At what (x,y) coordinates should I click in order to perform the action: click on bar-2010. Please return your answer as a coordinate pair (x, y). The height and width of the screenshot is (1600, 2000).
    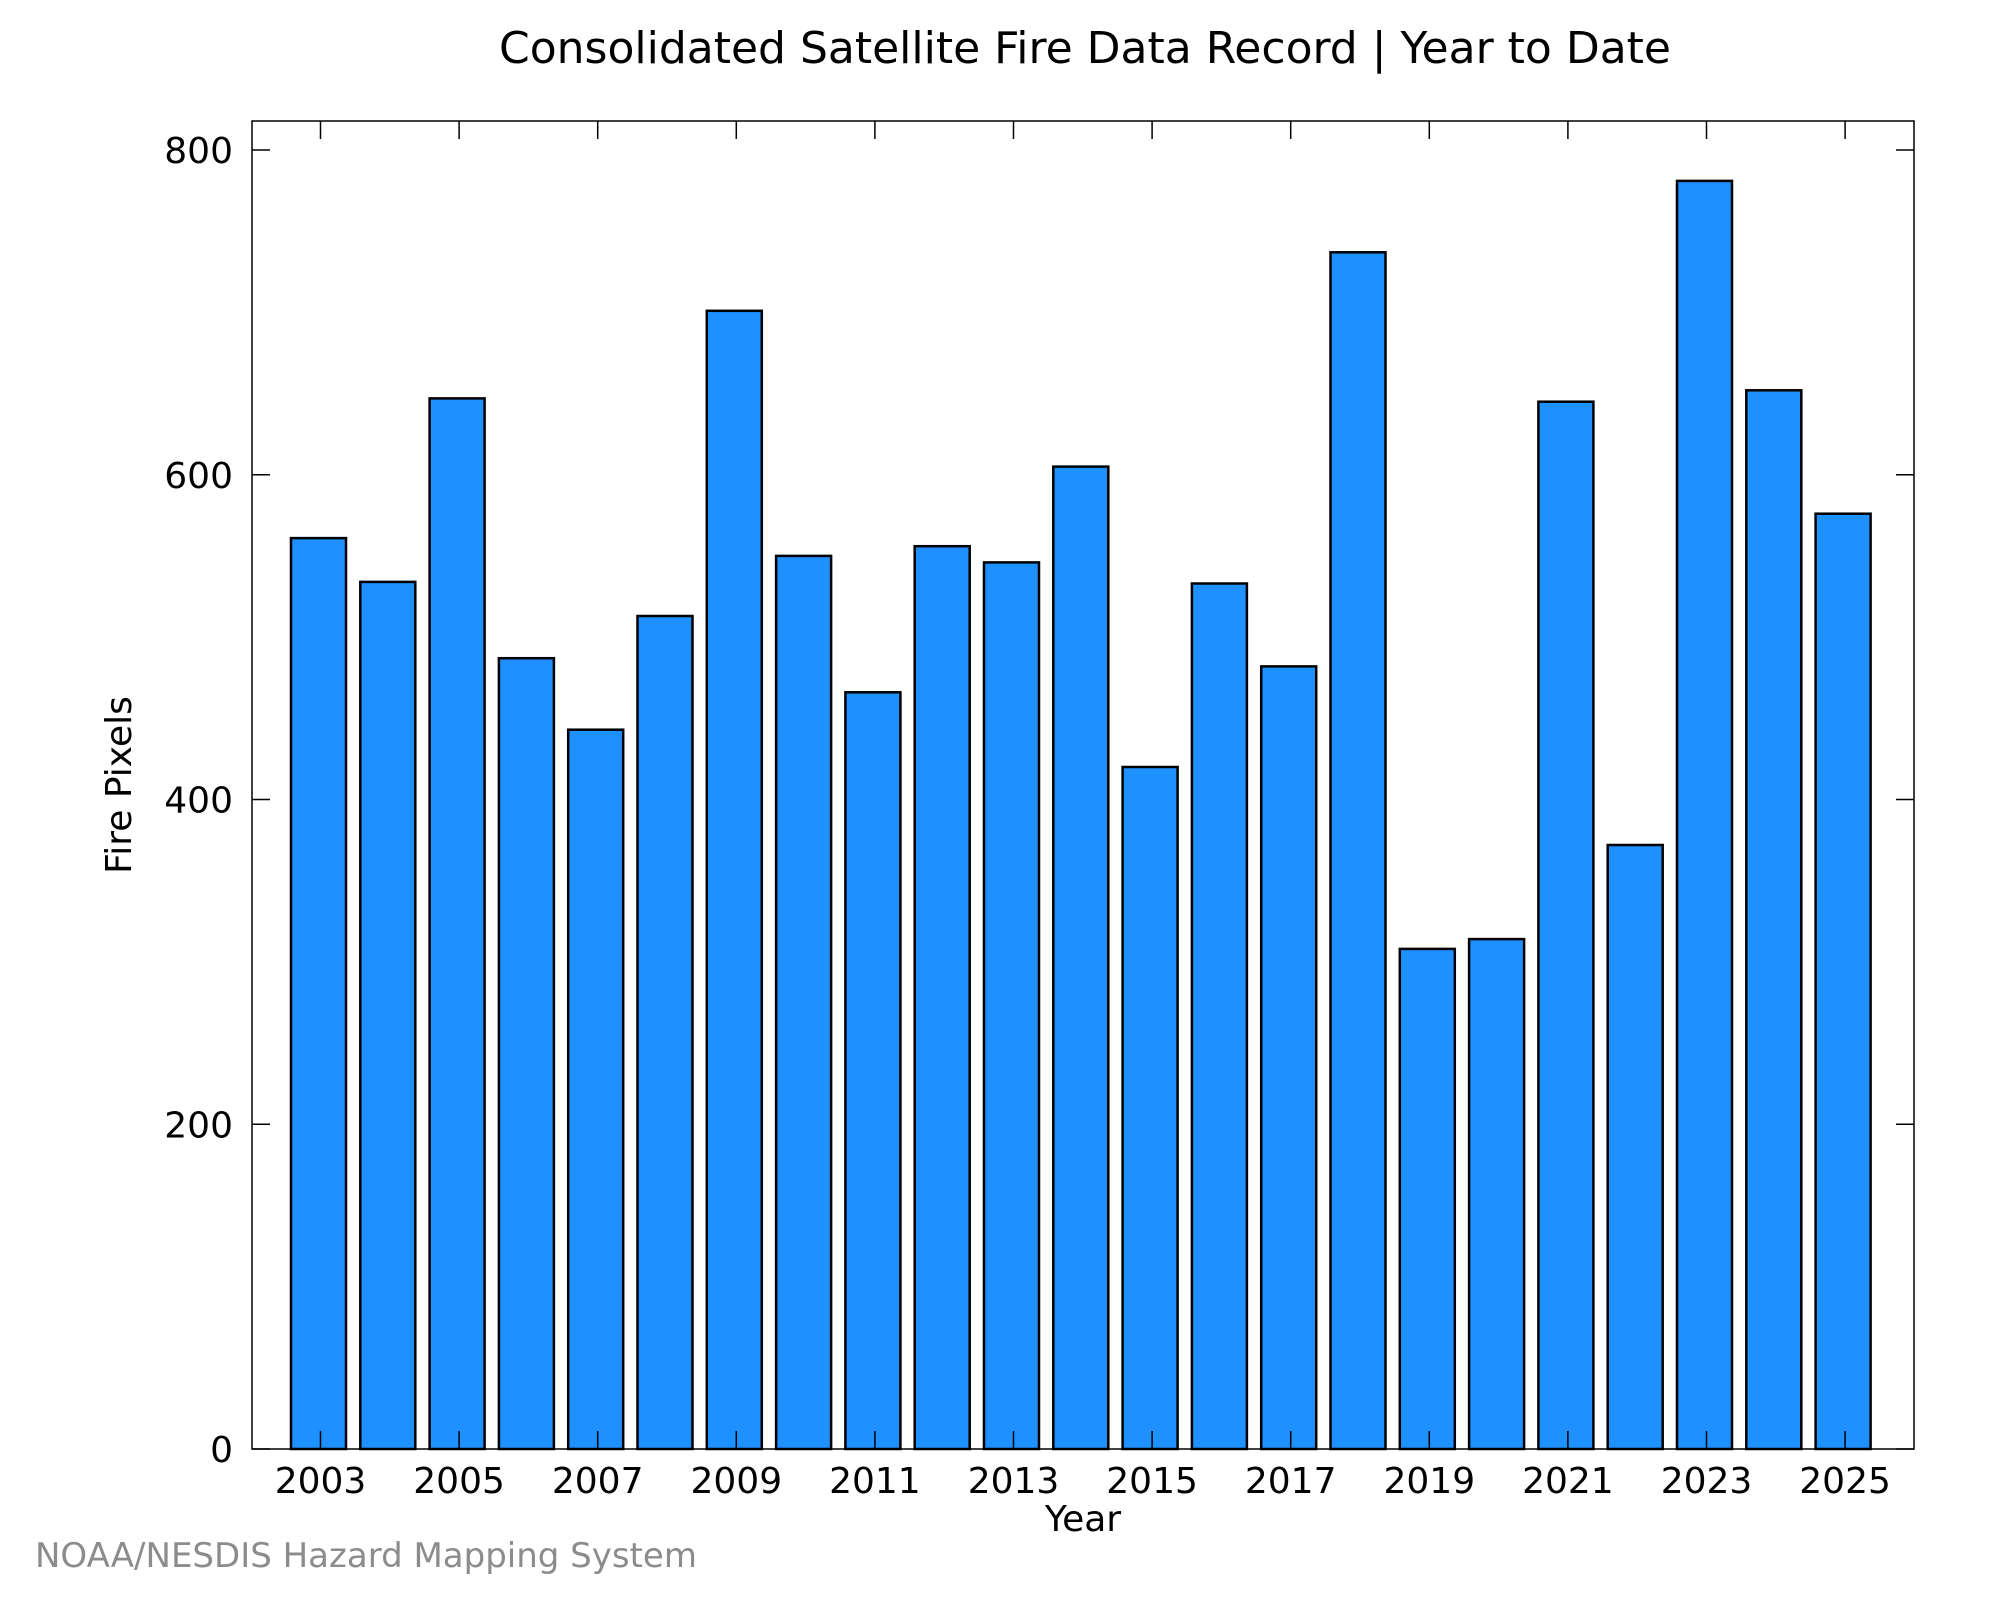
    Looking at the image, I should click on (803, 1002).